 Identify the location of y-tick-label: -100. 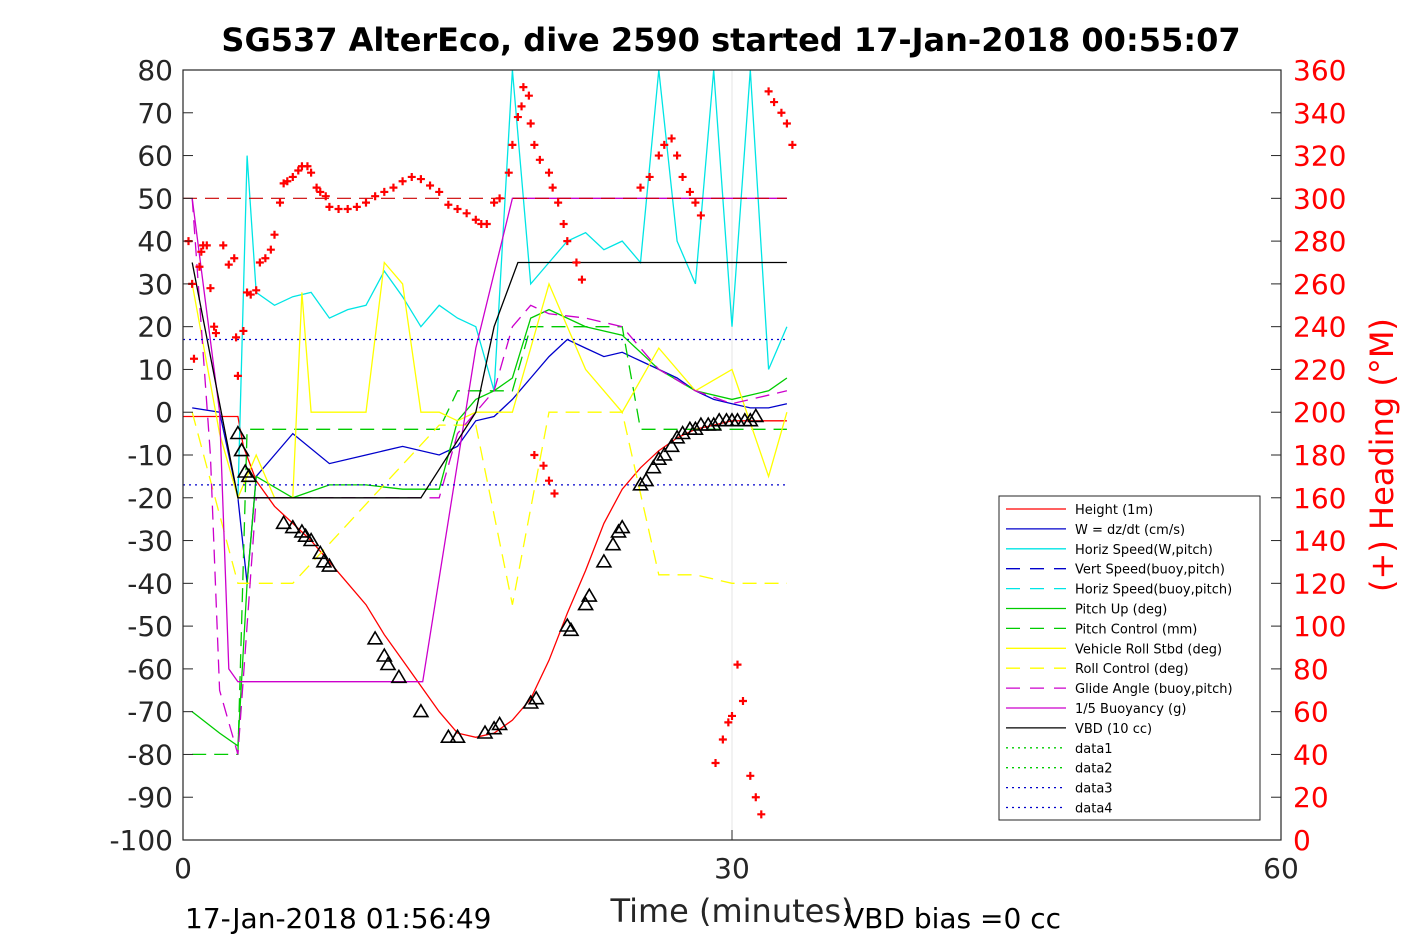
(141, 840).